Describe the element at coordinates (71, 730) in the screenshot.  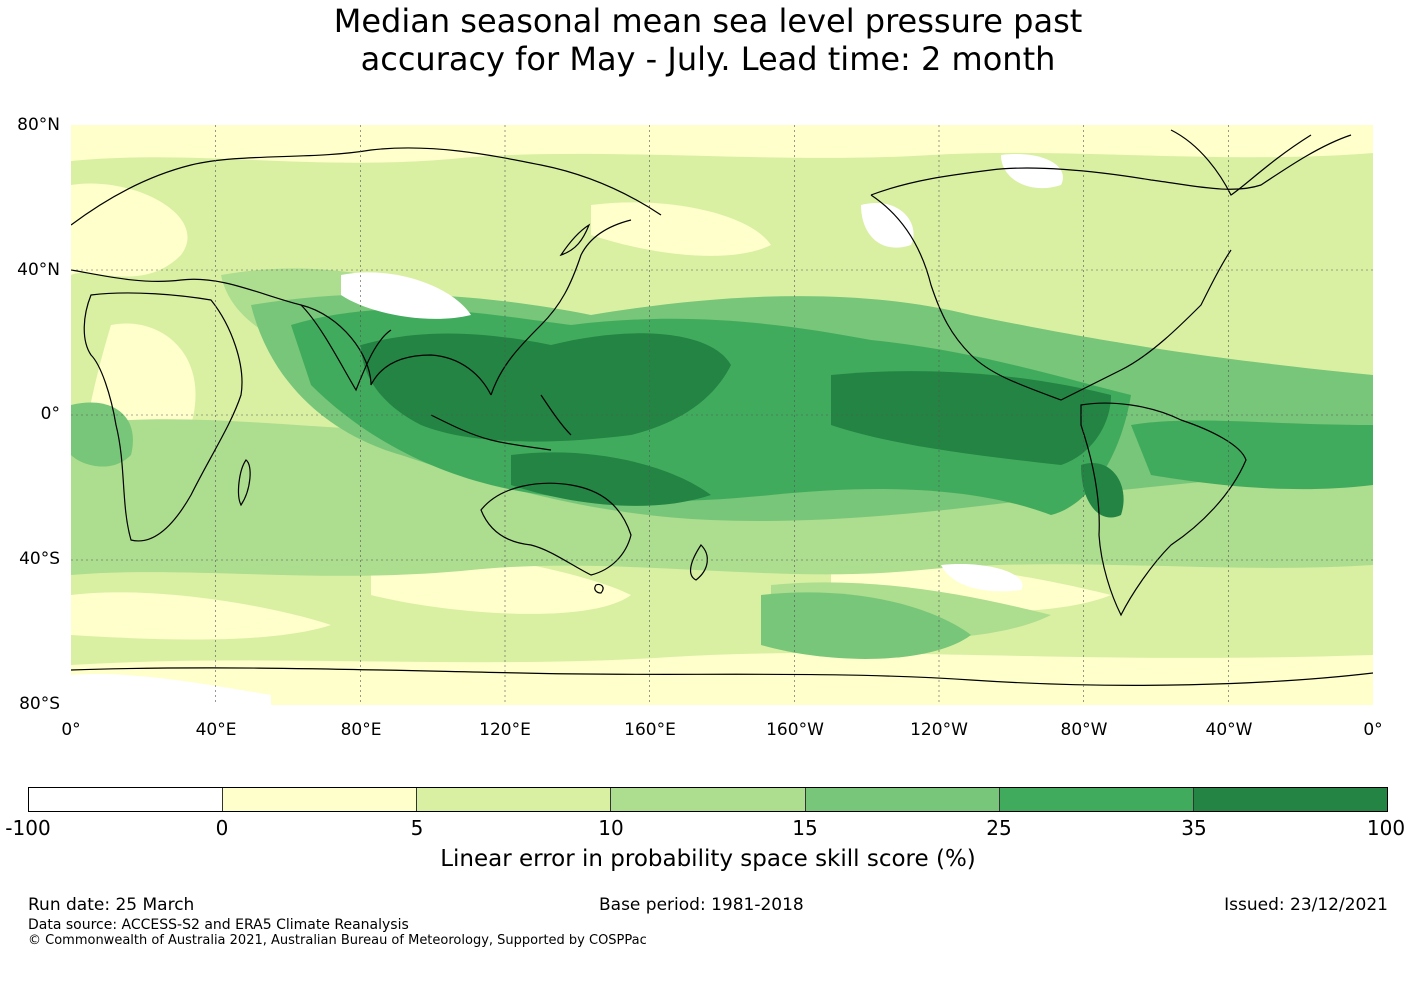
I see `lon-label-0-left: 0°` at that location.